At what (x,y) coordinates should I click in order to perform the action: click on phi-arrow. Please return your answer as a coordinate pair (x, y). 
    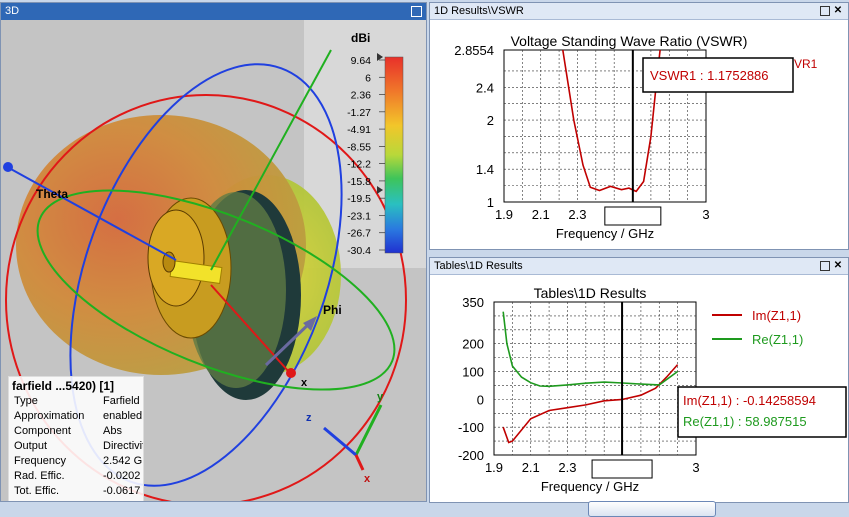
    Looking at the image, I should click on (289, 342).